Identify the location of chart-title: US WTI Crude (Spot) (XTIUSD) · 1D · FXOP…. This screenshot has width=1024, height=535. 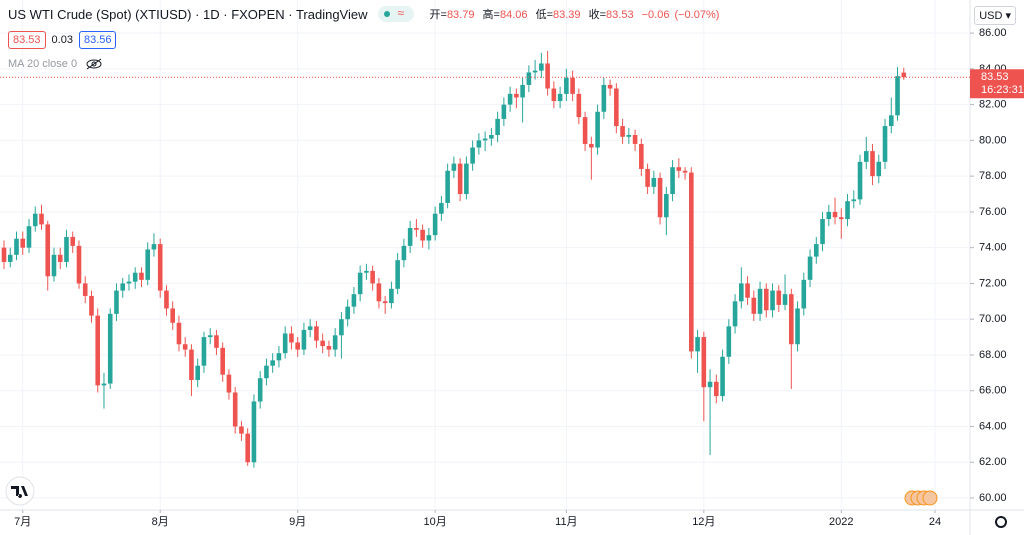
(188, 14).